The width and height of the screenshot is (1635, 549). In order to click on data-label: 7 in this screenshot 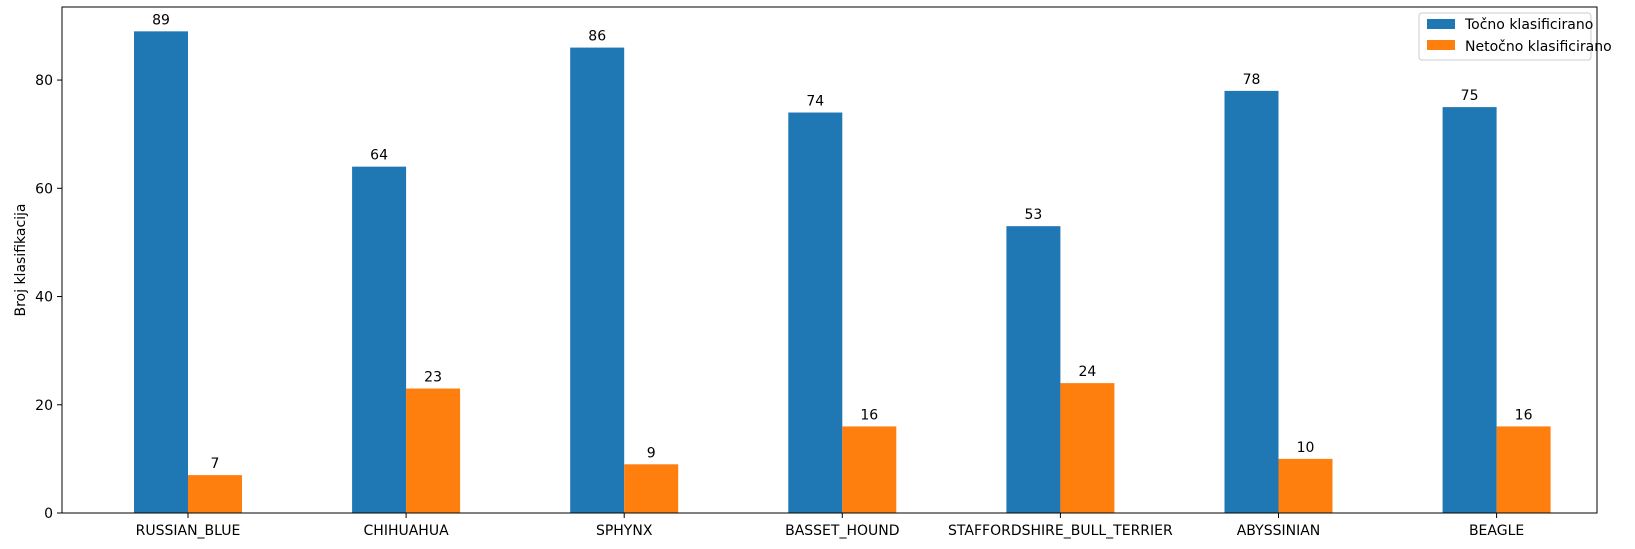, I will do `click(215, 464)`.